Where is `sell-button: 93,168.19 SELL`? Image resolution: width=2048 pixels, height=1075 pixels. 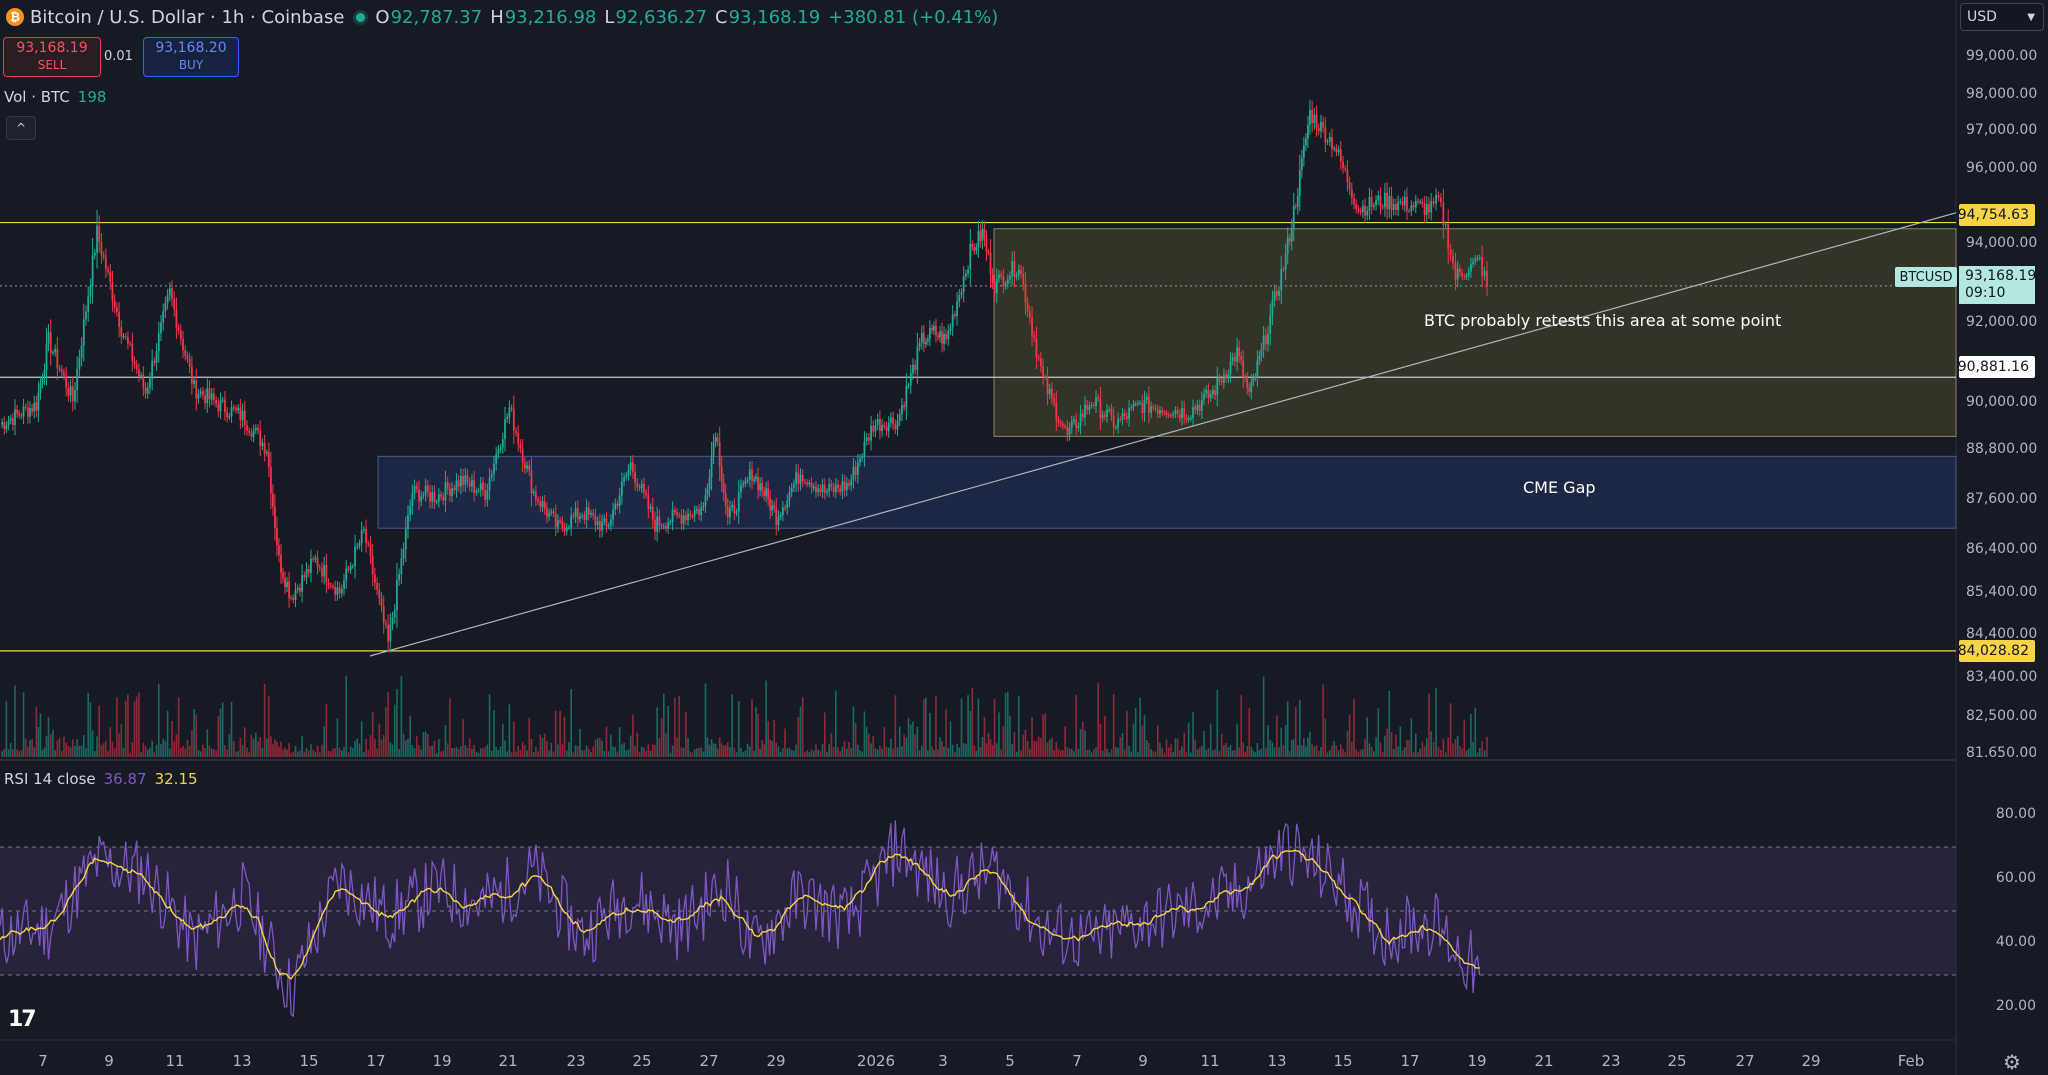
sell-button: 93,168.19 SELL is located at coordinates (52, 57).